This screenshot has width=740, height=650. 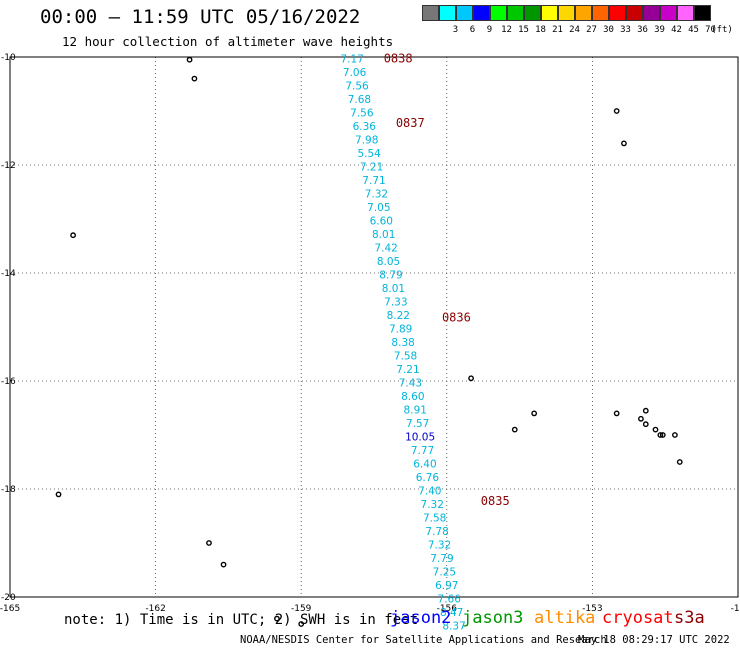 What do you see at coordinates (410, 383) in the screenshot?
I see `wave-height-label: 7.43` at bounding box center [410, 383].